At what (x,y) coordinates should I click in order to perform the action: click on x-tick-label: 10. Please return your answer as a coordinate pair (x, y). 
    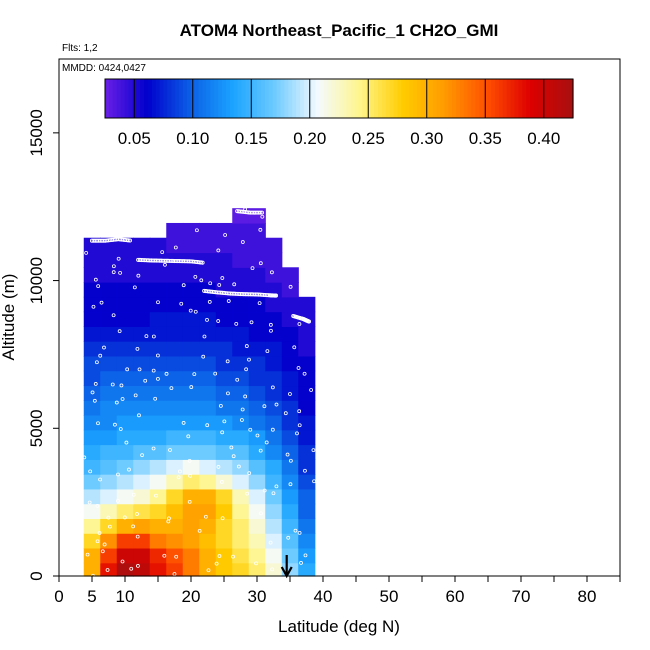
    Looking at the image, I should click on (125, 596).